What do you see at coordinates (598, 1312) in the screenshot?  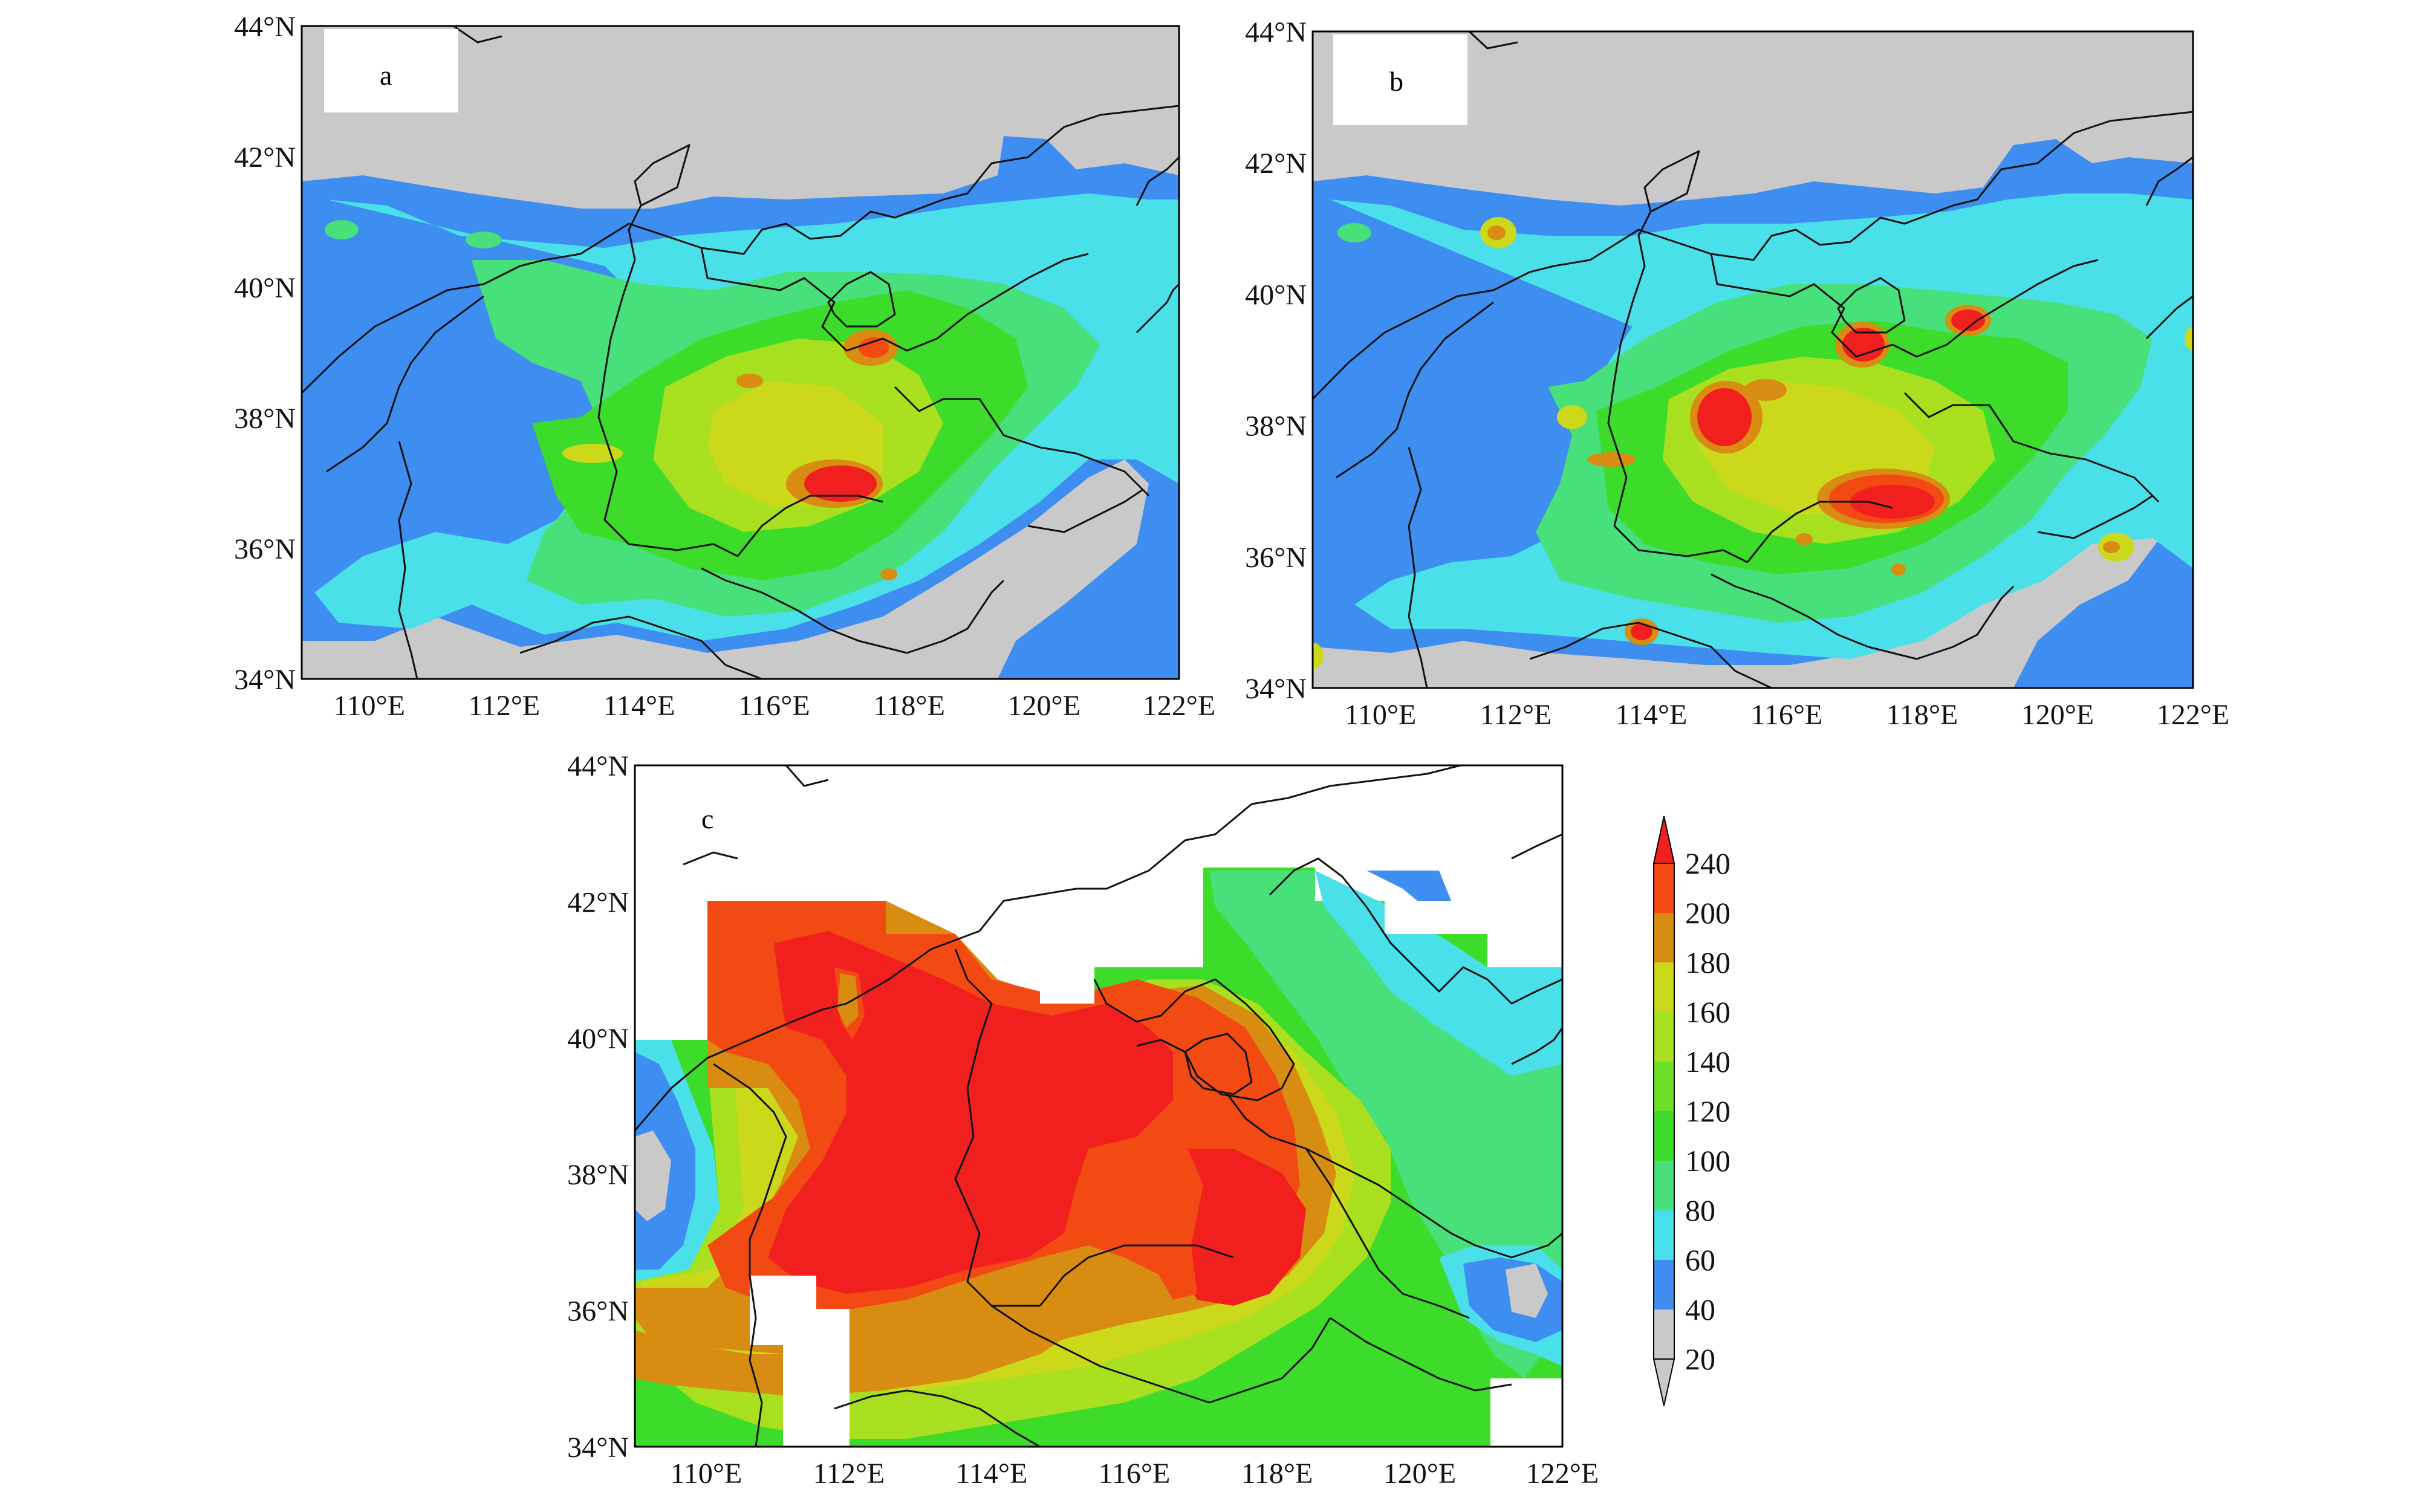 I see `panel-c-lat-tick-label: 36°N` at bounding box center [598, 1312].